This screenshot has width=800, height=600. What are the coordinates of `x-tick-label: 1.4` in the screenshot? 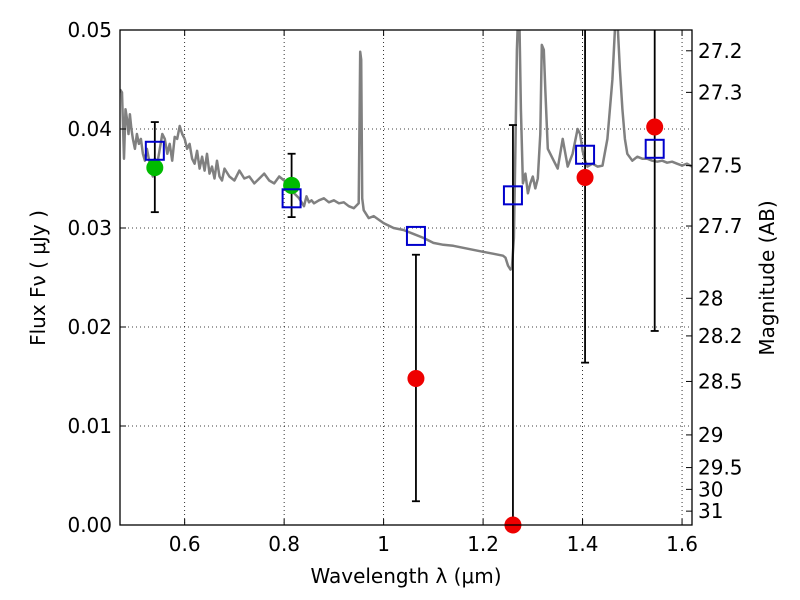 It's located at (583, 544).